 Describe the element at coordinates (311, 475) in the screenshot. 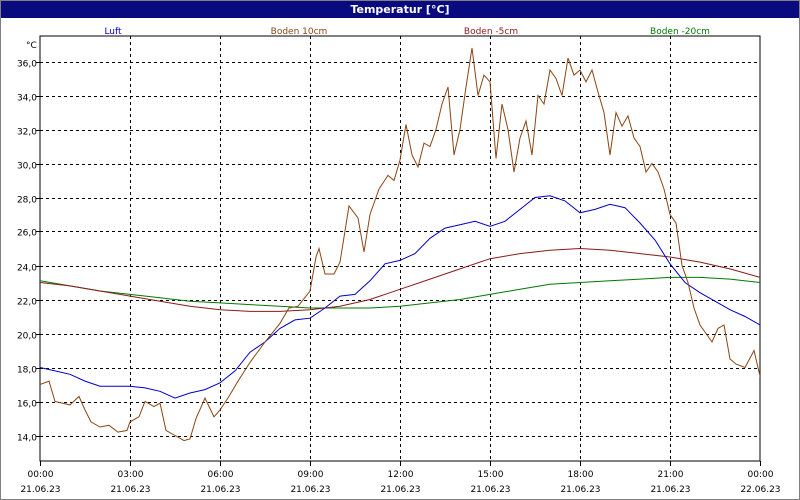

I see `x-tick-label-time: 09:00` at that location.